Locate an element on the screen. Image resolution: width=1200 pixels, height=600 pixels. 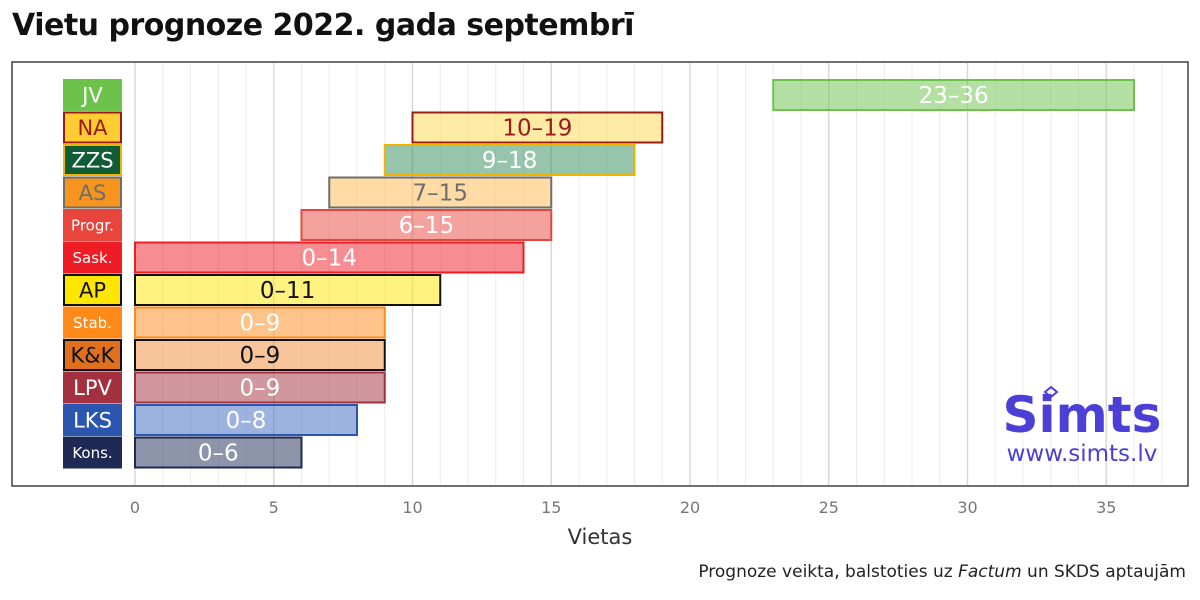
party-badge-stab is located at coordinates (92, 322).